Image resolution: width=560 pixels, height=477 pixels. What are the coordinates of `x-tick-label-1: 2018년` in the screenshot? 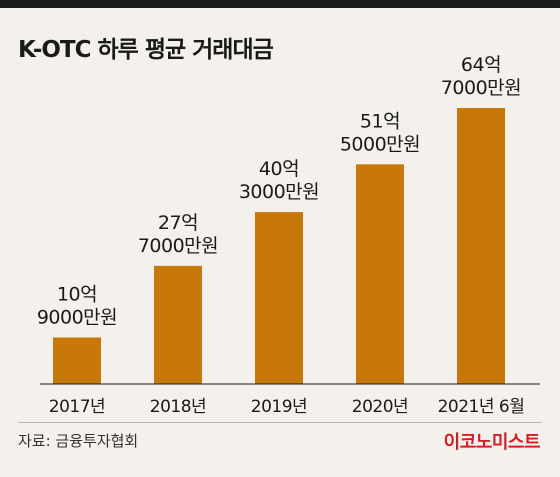 It's located at (178, 407).